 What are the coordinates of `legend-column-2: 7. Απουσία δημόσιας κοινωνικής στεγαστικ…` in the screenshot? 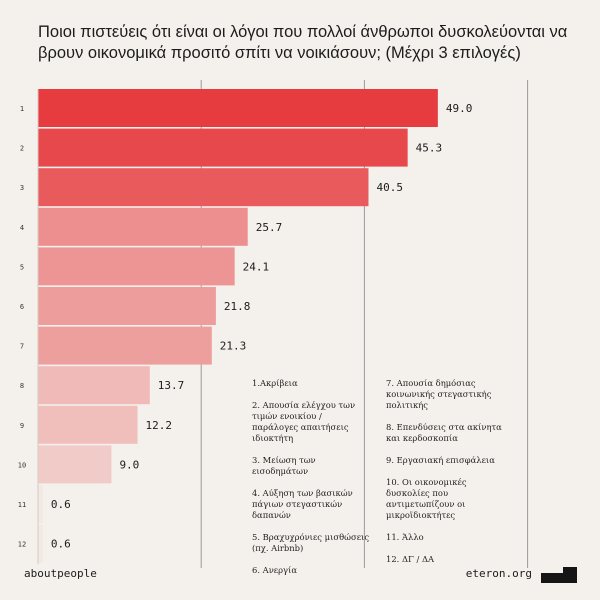 It's located at (447, 477).